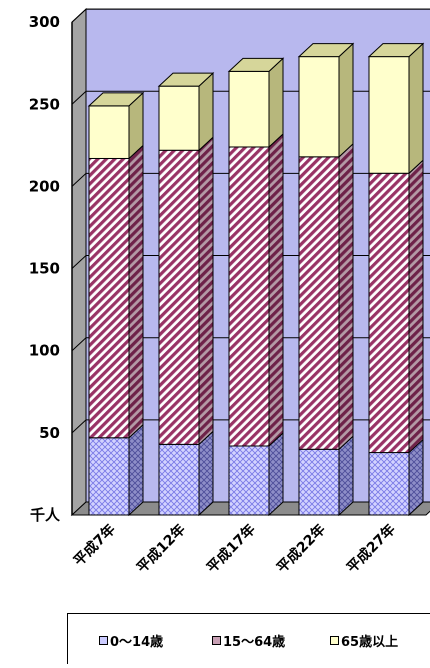  I want to click on y-tick-label: 300, so click(44, 22).